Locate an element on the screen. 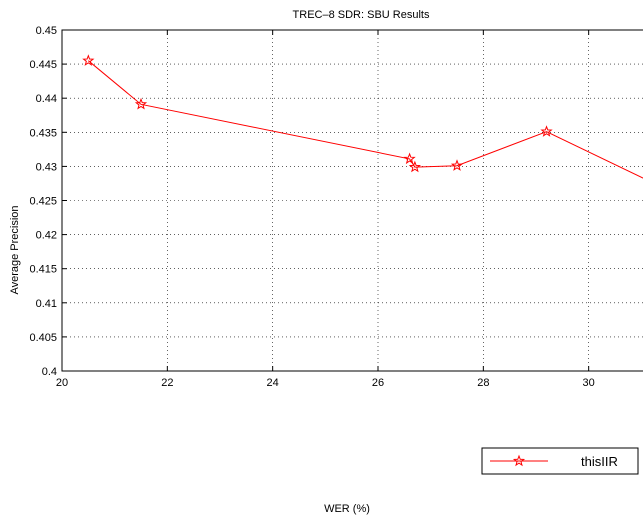 The height and width of the screenshot is (519, 643). y-tick-label: 0.41 is located at coordinates (46, 304).